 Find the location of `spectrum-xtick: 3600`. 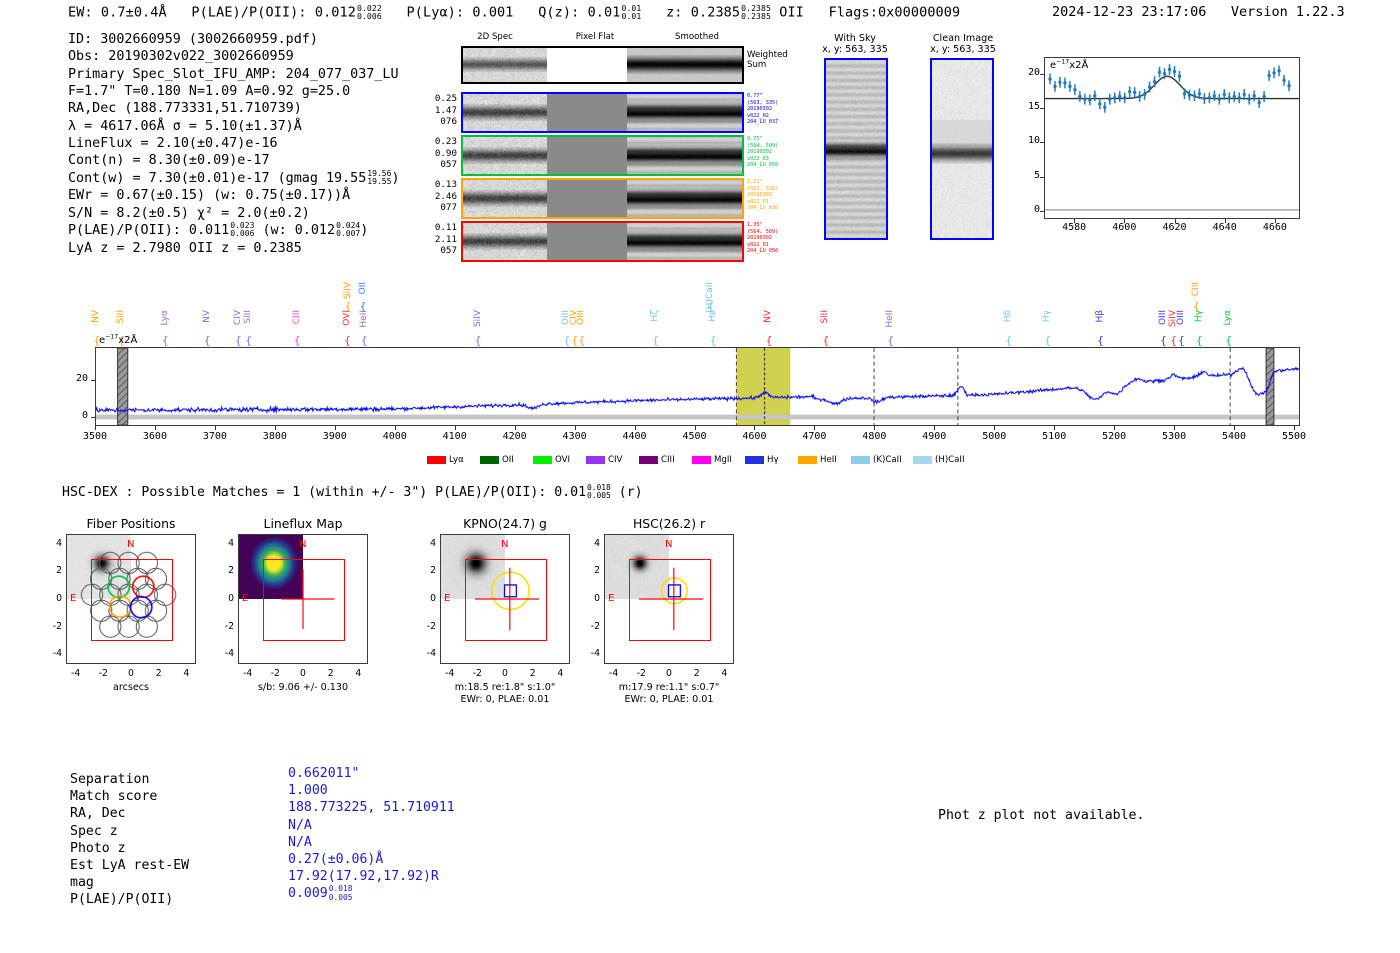

spectrum-xtick: 3600 is located at coordinates (154, 436).